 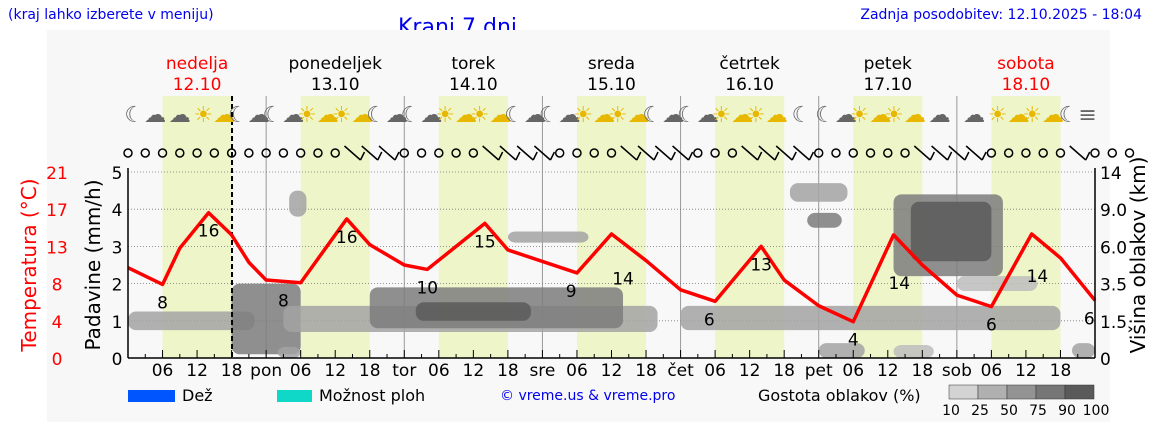 I want to click on temperature-label: 16, so click(x=209, y=232).